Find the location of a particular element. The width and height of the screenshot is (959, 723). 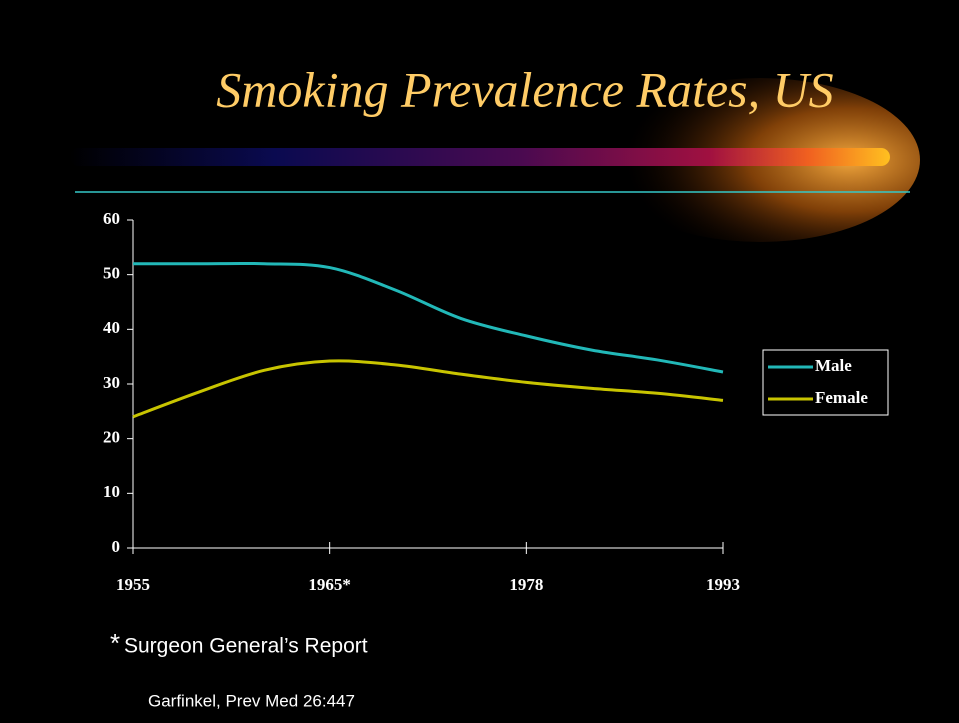

y-tick-label: 40 is located at coordinates (111, 327).